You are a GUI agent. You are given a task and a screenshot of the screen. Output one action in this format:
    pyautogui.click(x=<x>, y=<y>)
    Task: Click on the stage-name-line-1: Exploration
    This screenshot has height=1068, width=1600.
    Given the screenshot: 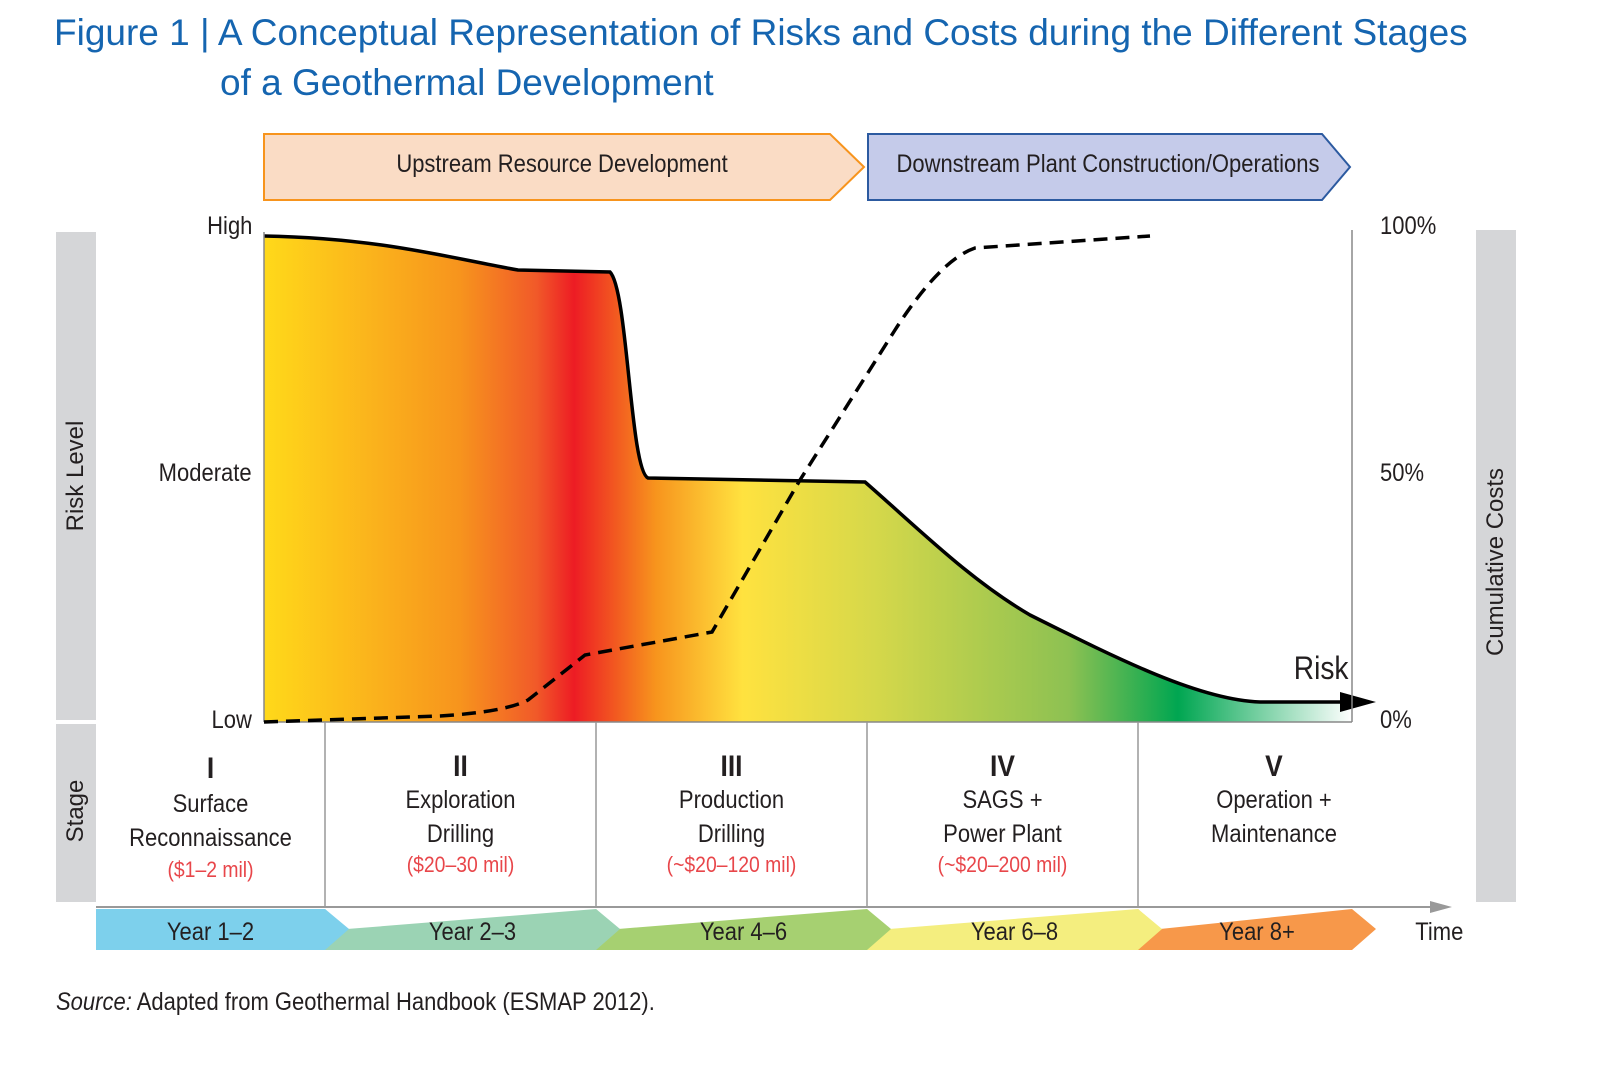 What is the action you would take?
    pyautogui.click(x=460, y=800)
    